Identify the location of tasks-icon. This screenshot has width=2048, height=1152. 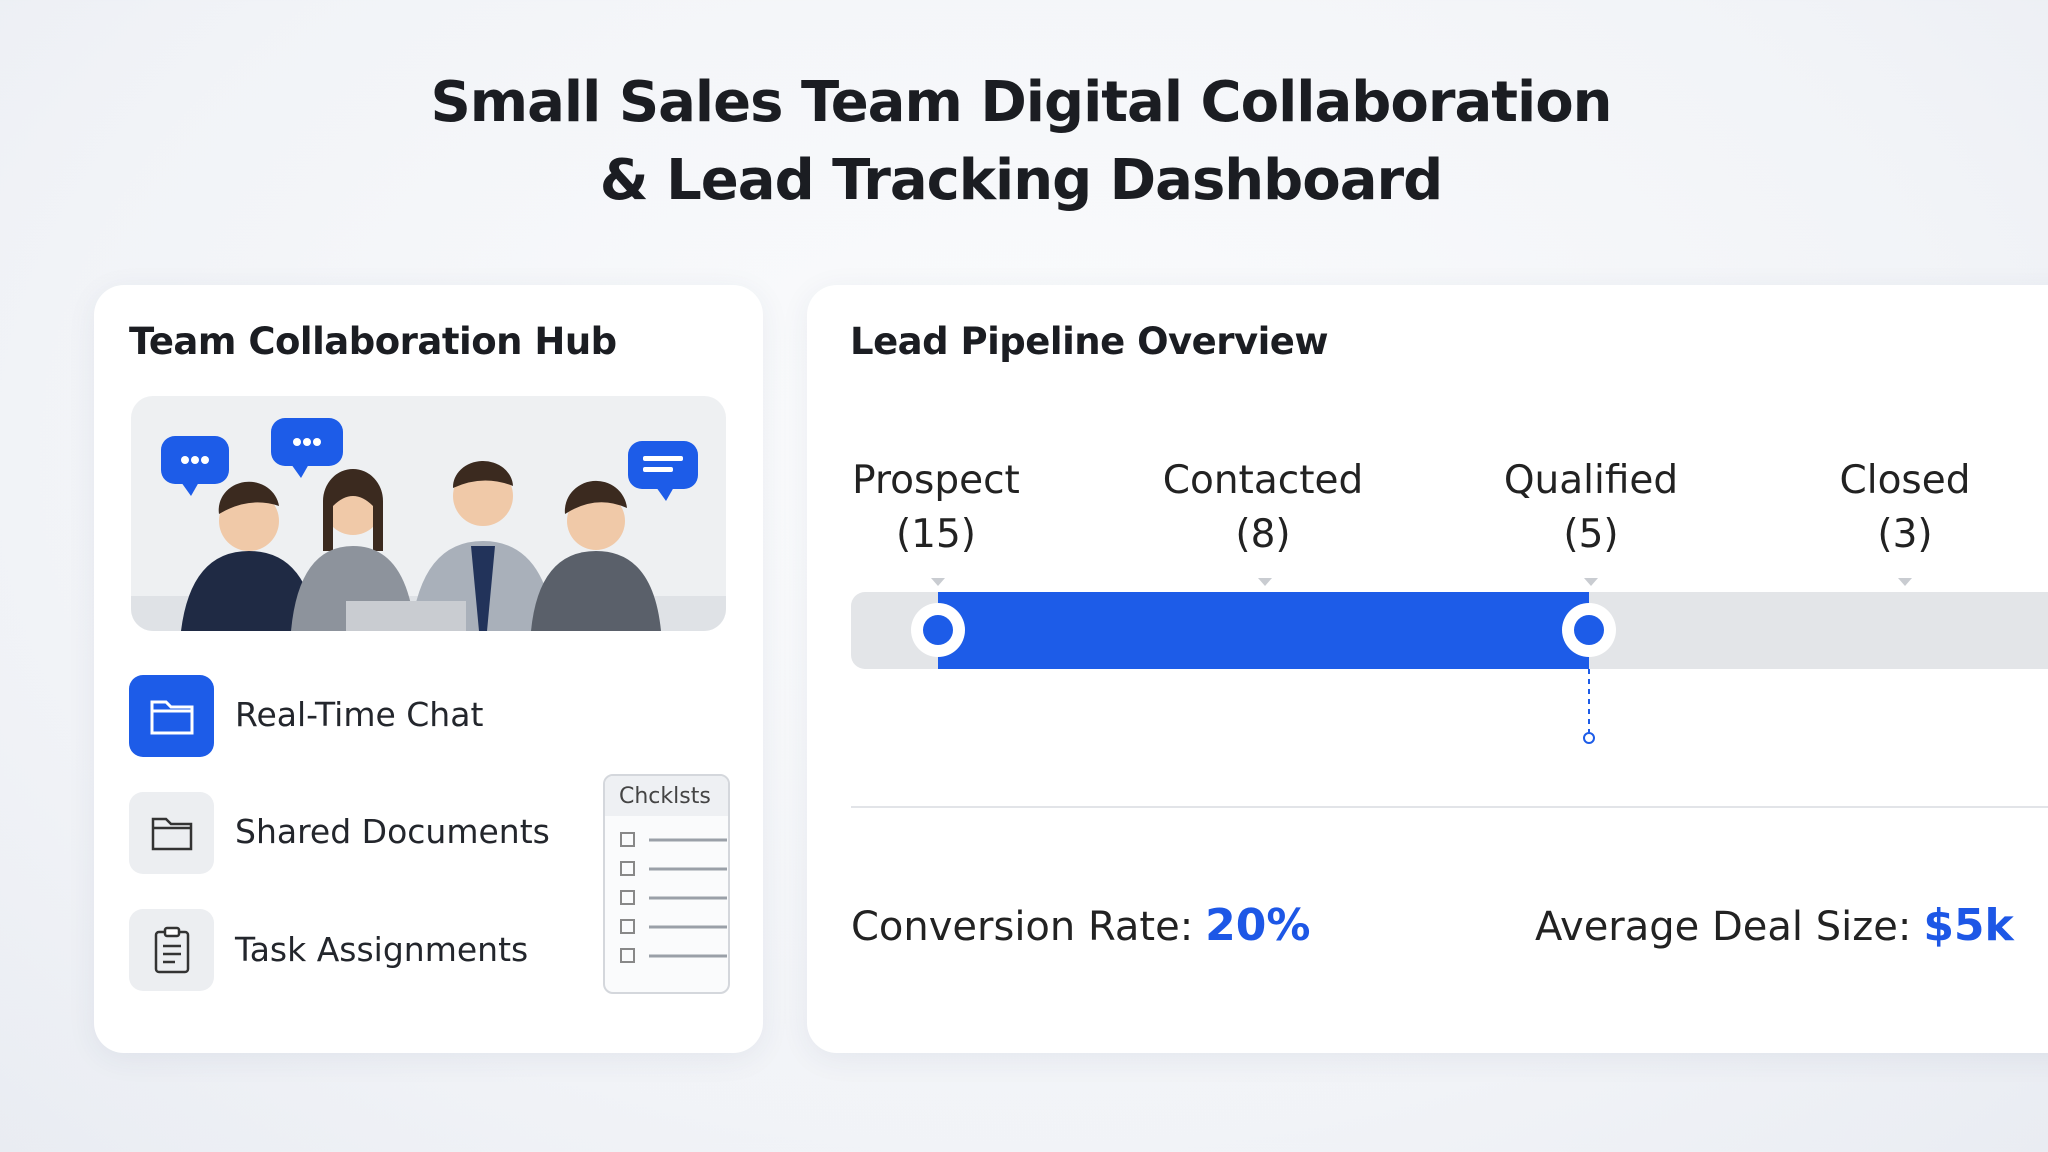
(171, 950).